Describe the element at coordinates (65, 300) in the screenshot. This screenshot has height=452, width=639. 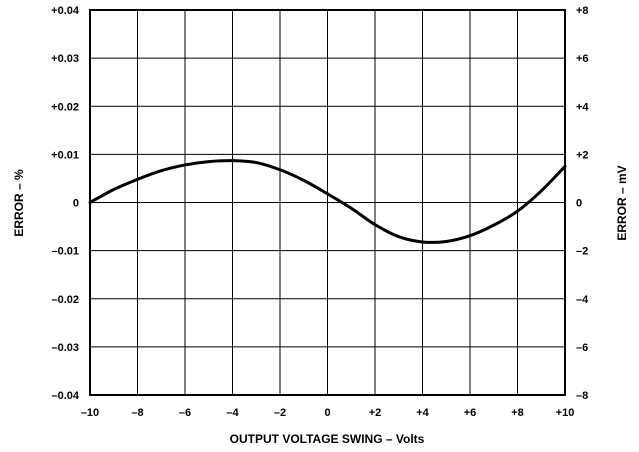
I see `y-left-tick-label: –0.02` at that location.